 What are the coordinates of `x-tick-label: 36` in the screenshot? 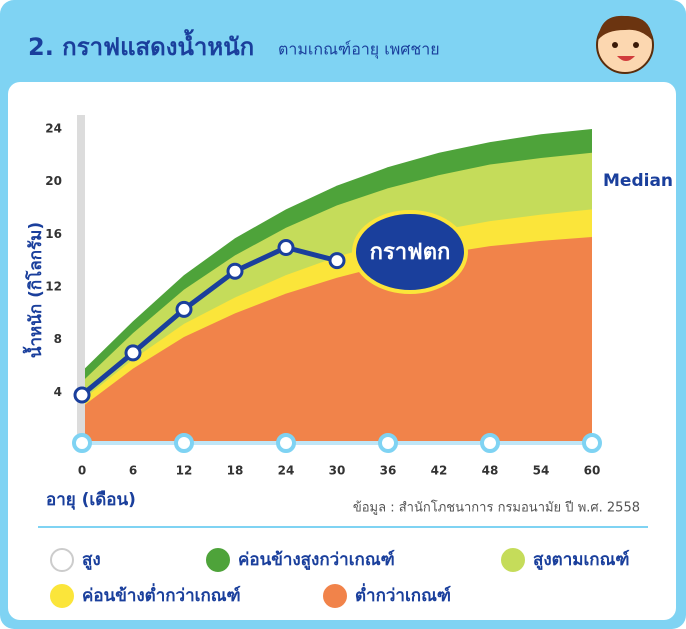 It's located at (388, 471).